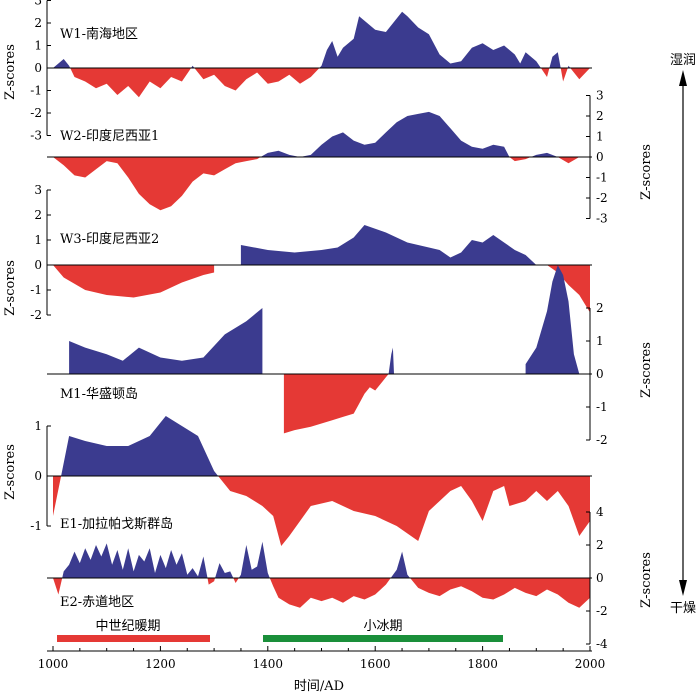  I want to click on wet-label: 湿润, so click(683, 60).